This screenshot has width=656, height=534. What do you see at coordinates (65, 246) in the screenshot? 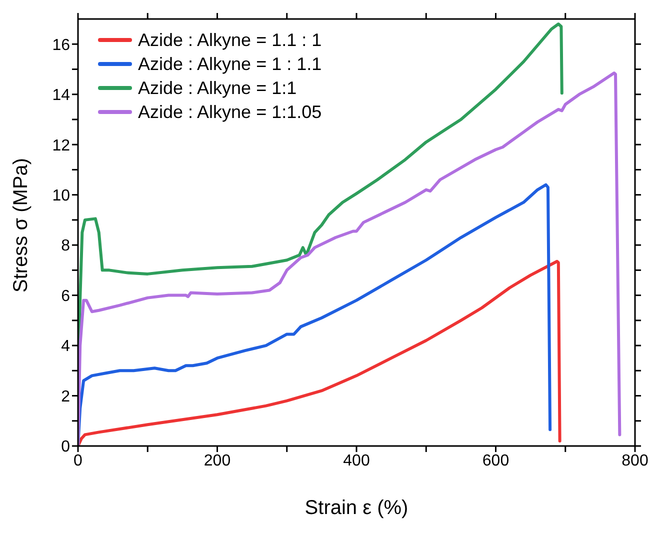
I see `y-tick-label: 8` at bounding box center [65, 246].